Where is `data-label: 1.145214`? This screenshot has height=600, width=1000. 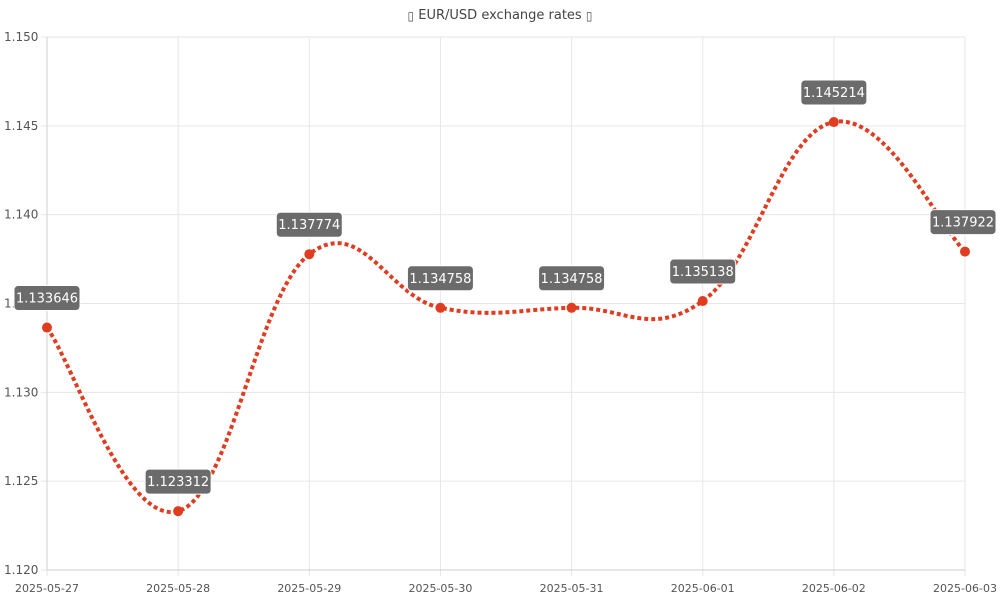
data-label: 1.145214 is located at coordinates (834, 92).